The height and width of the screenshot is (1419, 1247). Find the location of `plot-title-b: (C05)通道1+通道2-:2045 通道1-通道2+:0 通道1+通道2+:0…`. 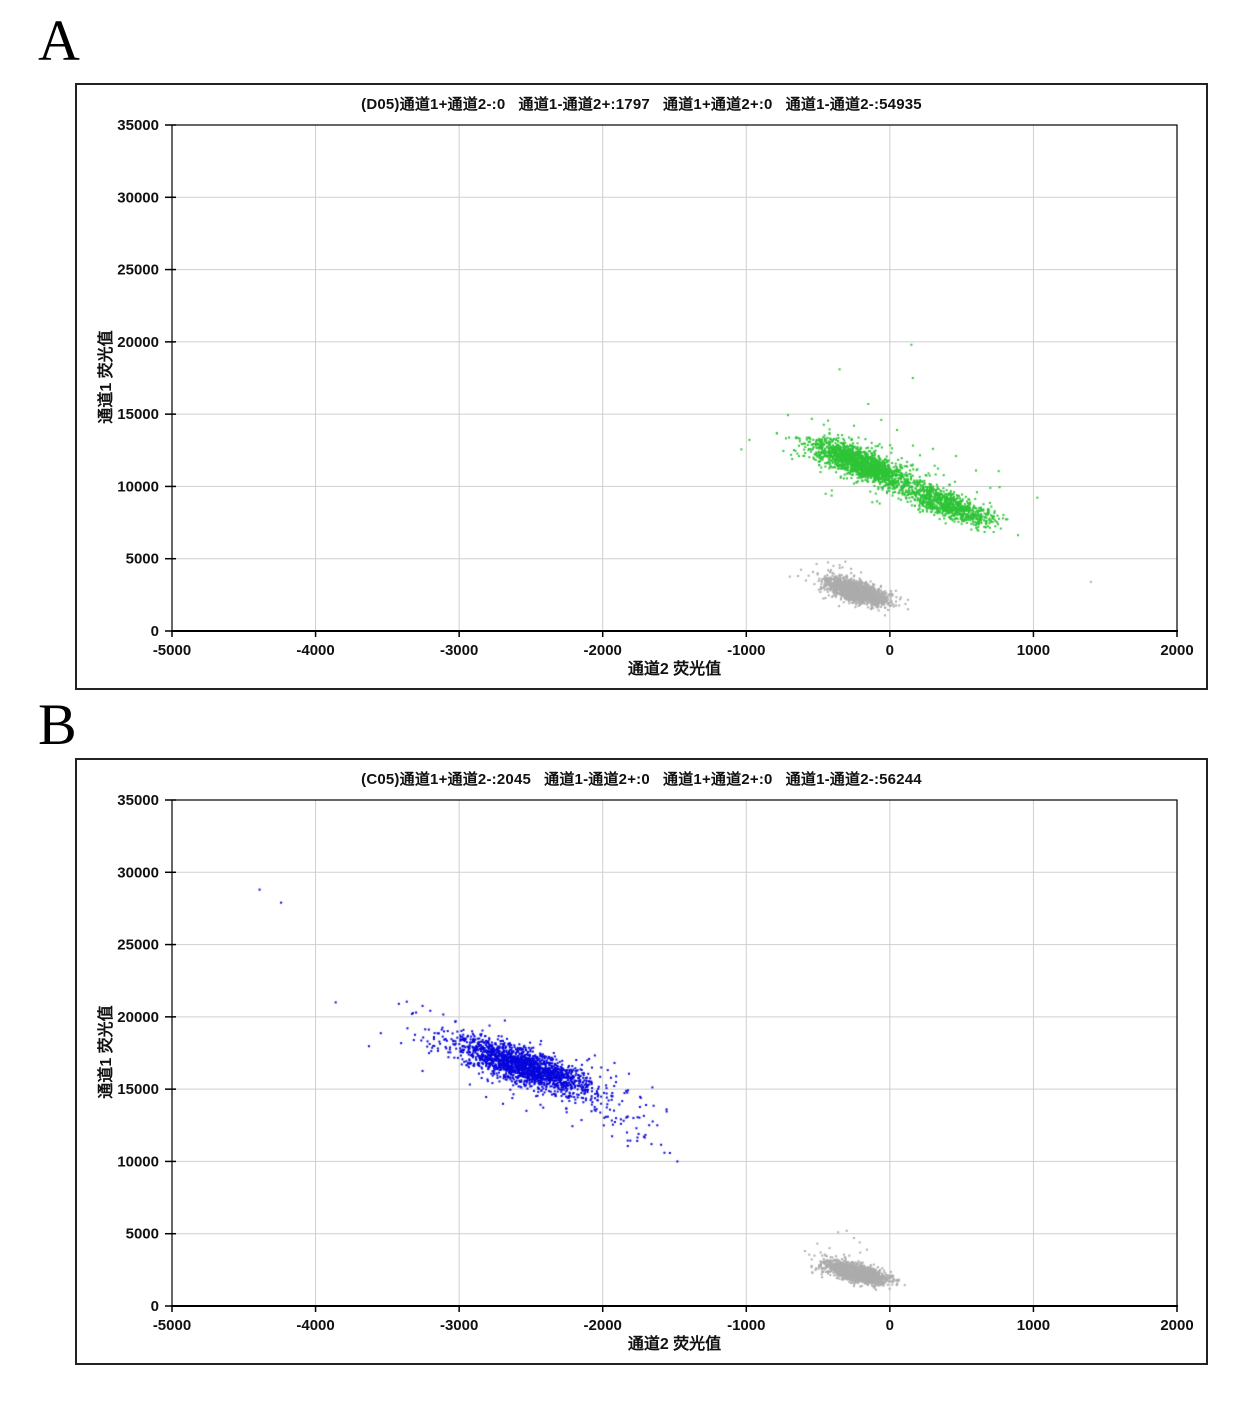

plot-title-b: (C05)通道1+通道2-:2045 通道1-通道2+:0 通道1+通道2+:0… is located at coordinates (641, 779).